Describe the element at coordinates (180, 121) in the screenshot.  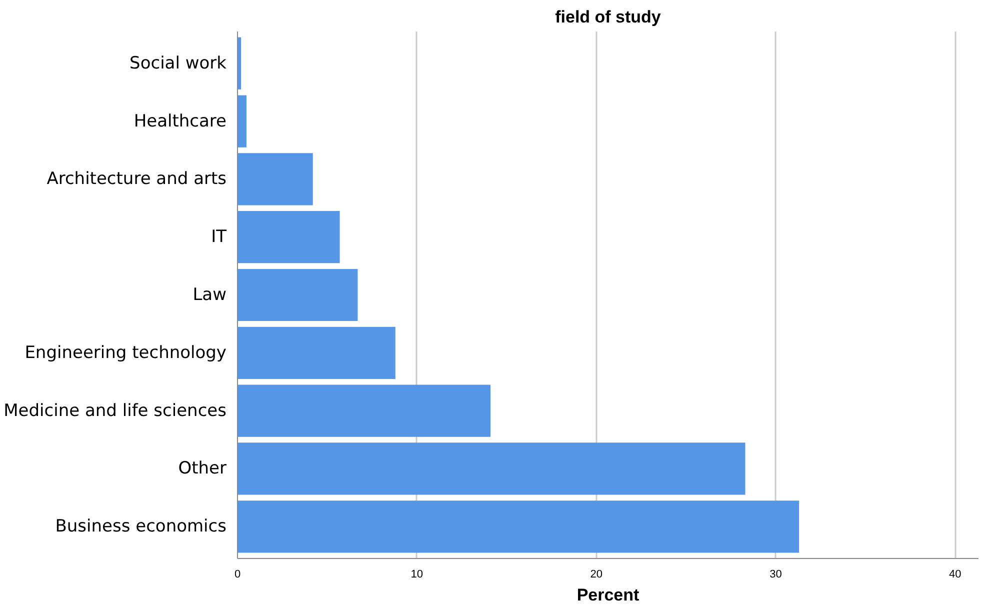
I see `y-tick-label: Healthcare` at that location.